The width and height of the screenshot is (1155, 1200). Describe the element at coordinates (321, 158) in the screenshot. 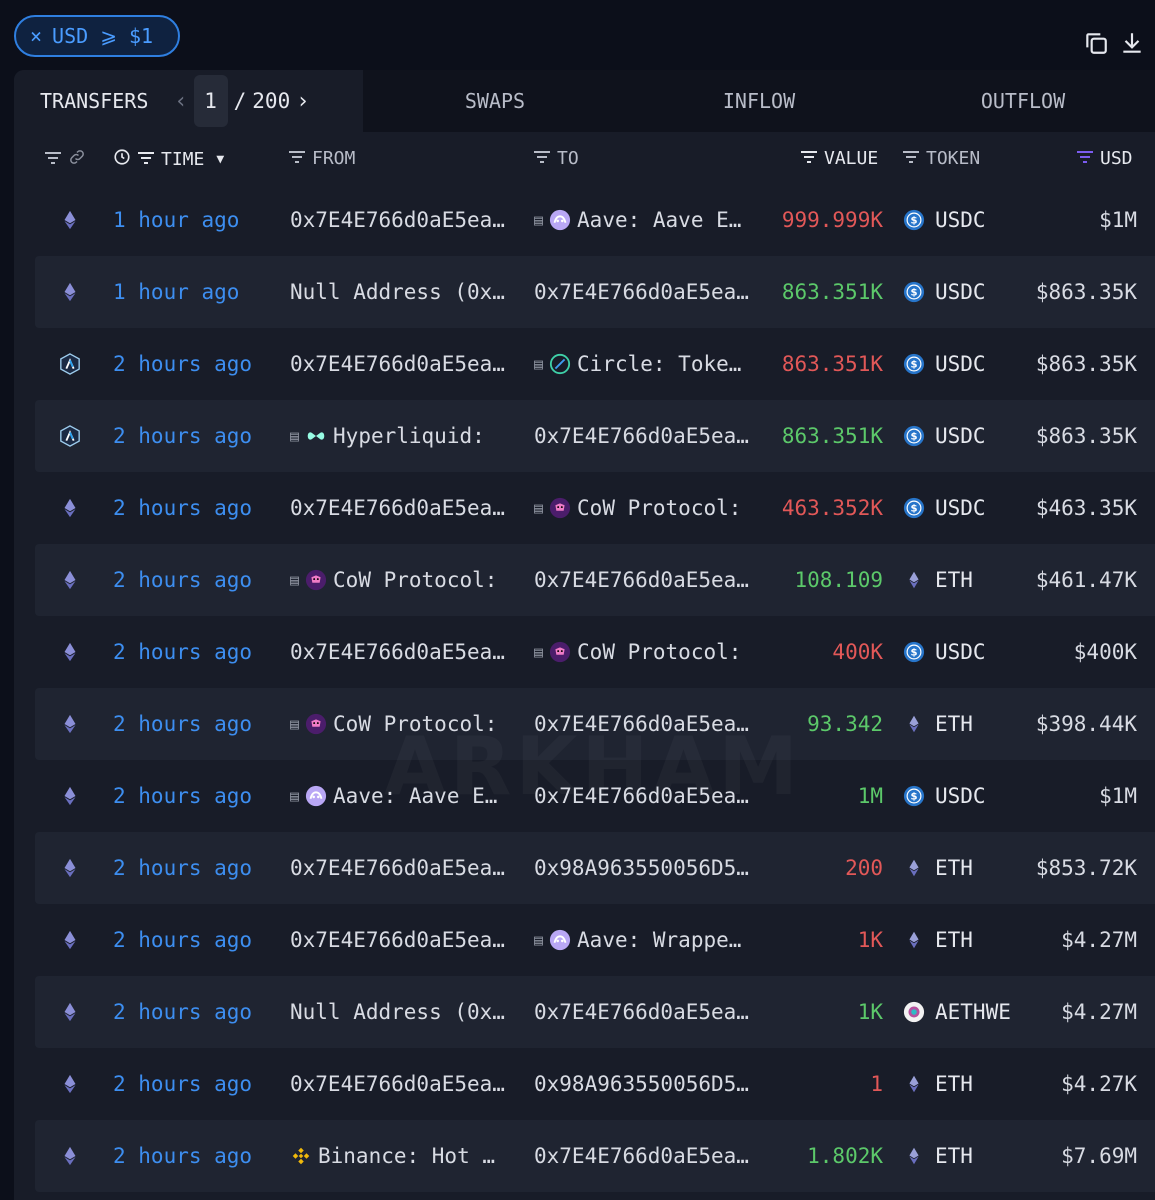

I see `header-from: FROM` at that location.